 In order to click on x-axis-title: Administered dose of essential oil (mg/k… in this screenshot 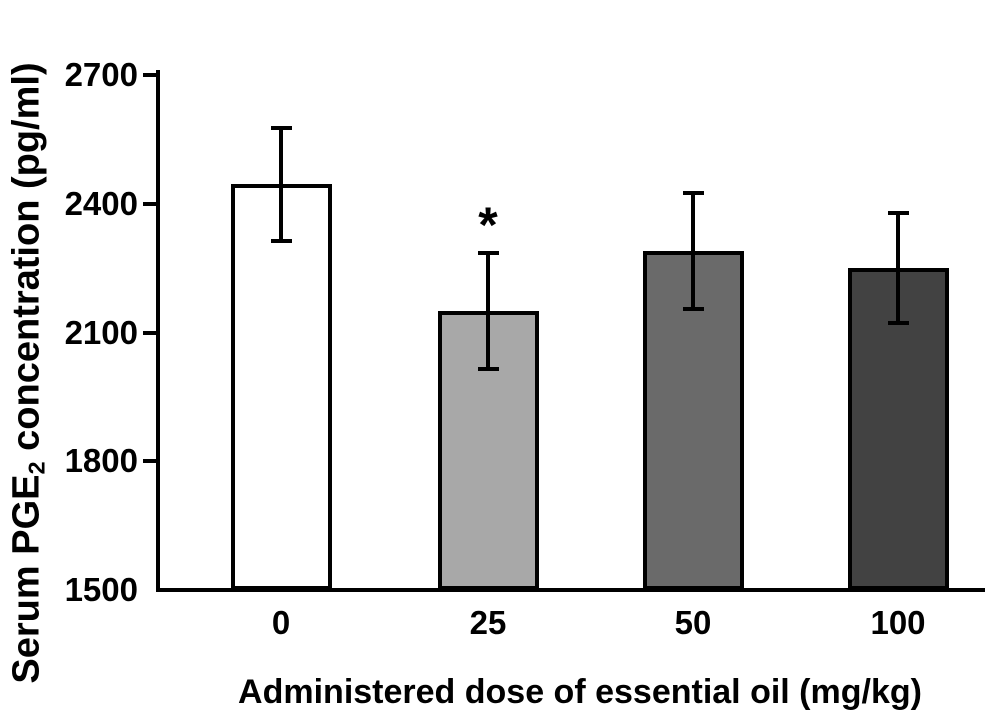, I will do `click(580, 692)`.